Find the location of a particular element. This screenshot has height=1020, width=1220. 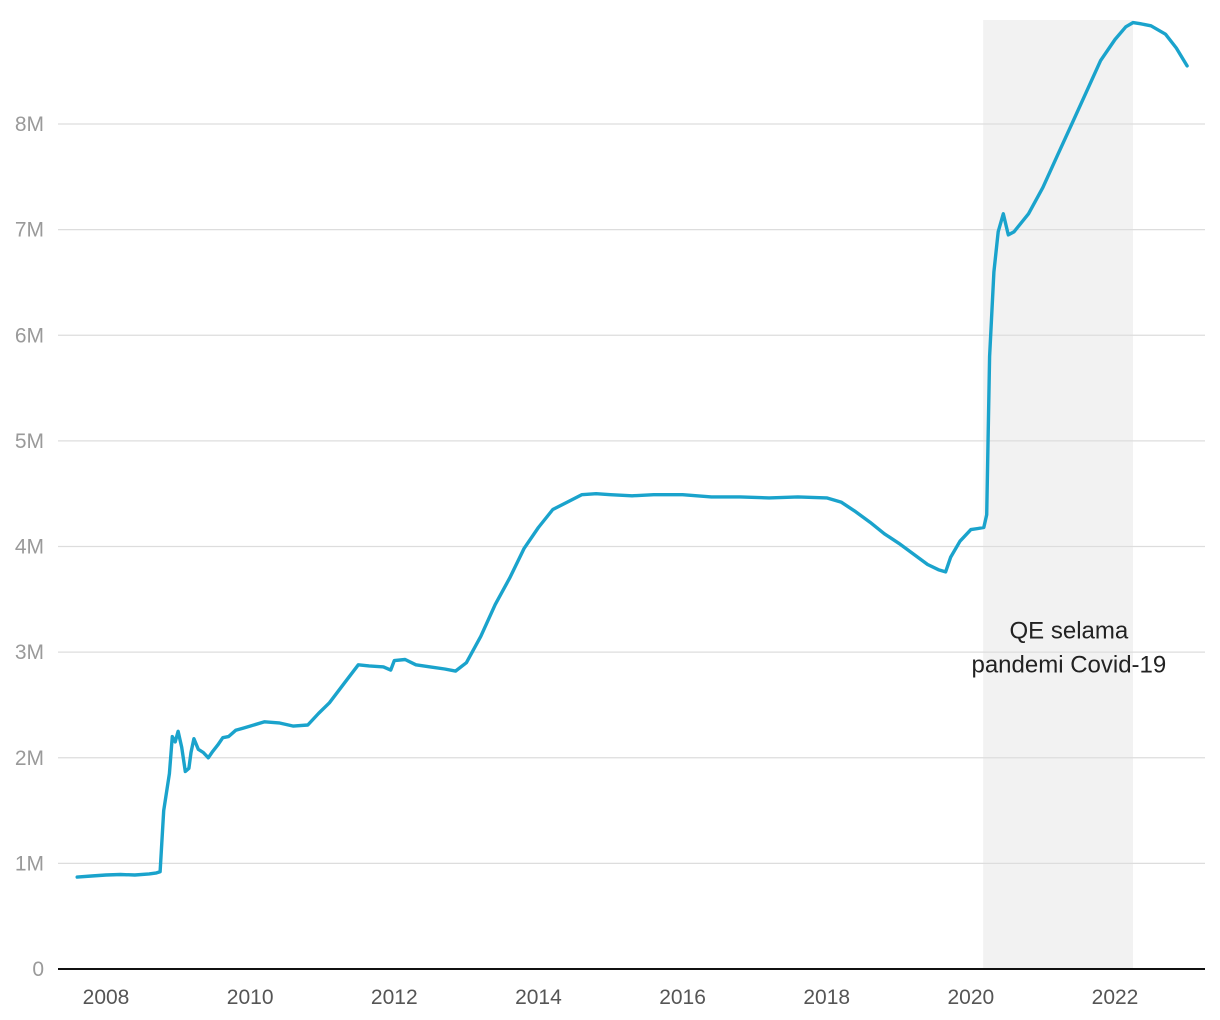

y-tick-label: 0 is located at coordinates (38, 969).